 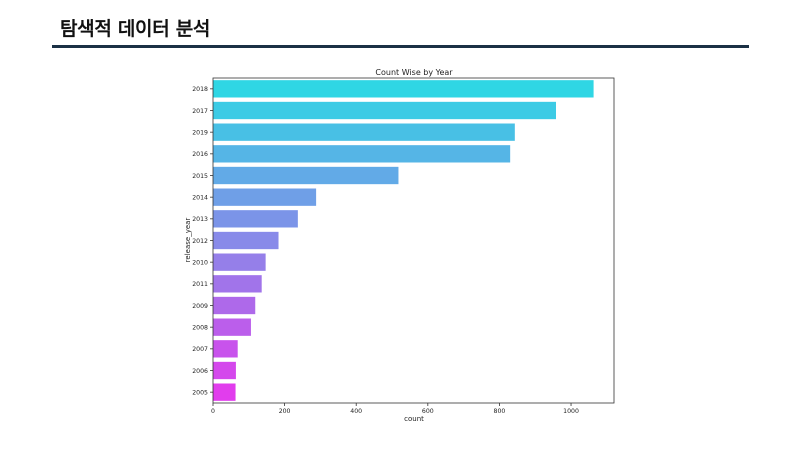 What do you see at coordinates (395, 409) in the screenshot?
I see `x-axis: 0 200 400 600 800 1000` at bounding box center [395, 409].